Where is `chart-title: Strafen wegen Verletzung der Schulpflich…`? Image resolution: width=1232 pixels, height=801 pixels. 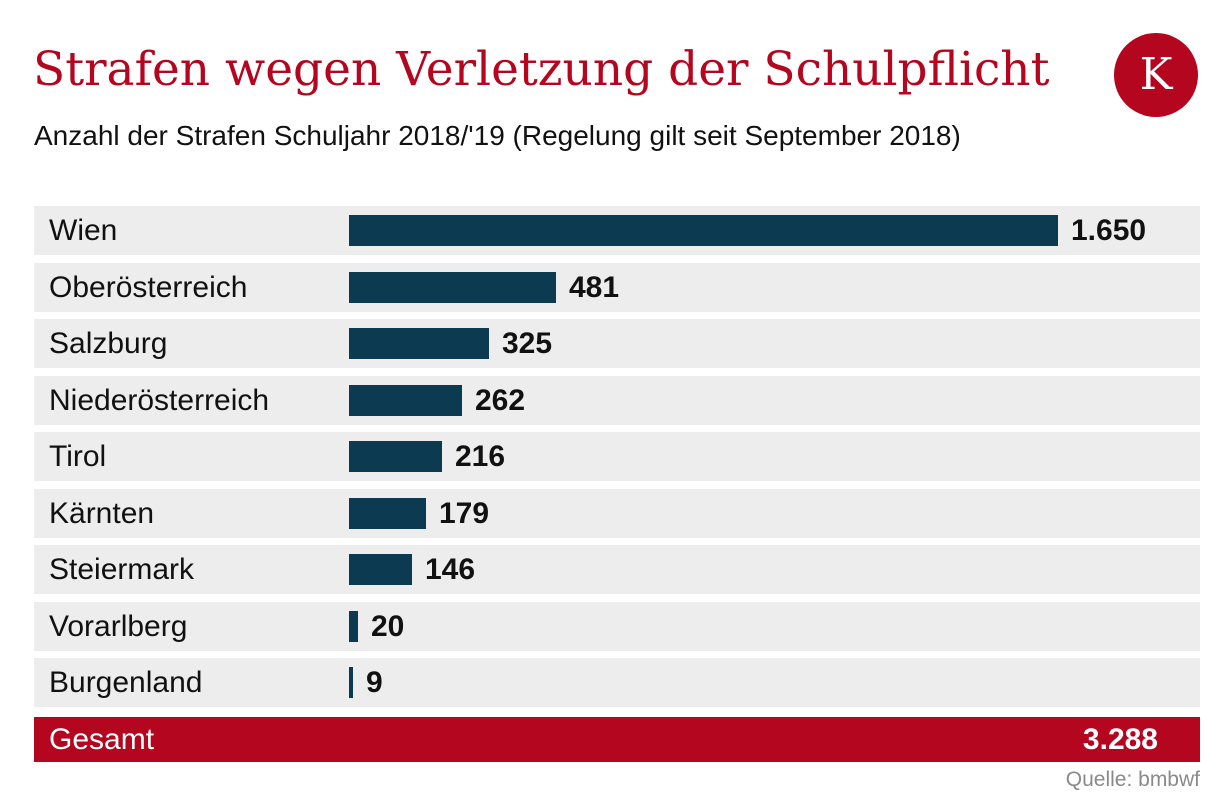 chart-title: Strafen wegen Verletzung der Schulpflich… is located at coordinates (541, 69).